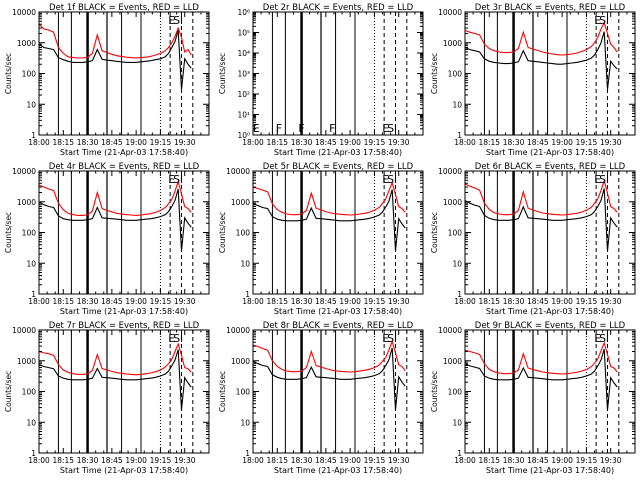 Image resolution: width=640 pixels, height=480 pixels. I want to click on y-tick-label: 10⁵, so click(243, 33).